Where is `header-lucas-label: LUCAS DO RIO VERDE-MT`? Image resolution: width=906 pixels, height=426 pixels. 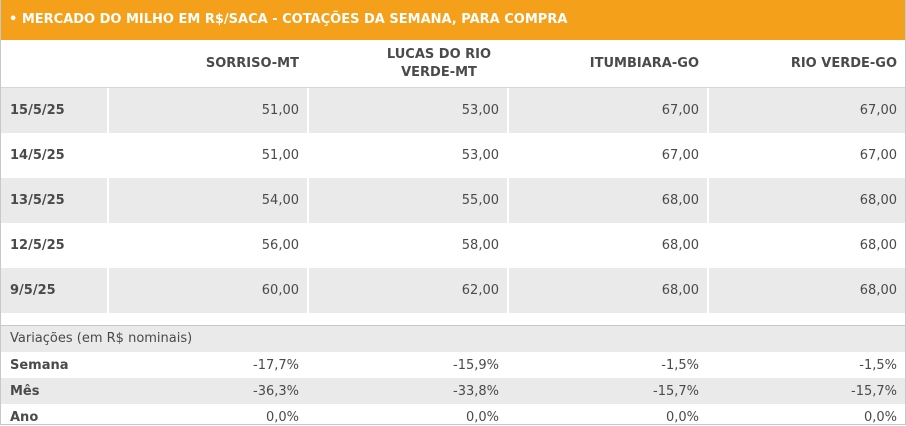
header-lucas-label: LUCAS DO RIO VERDE-MT is located at coordinates (439, 63).